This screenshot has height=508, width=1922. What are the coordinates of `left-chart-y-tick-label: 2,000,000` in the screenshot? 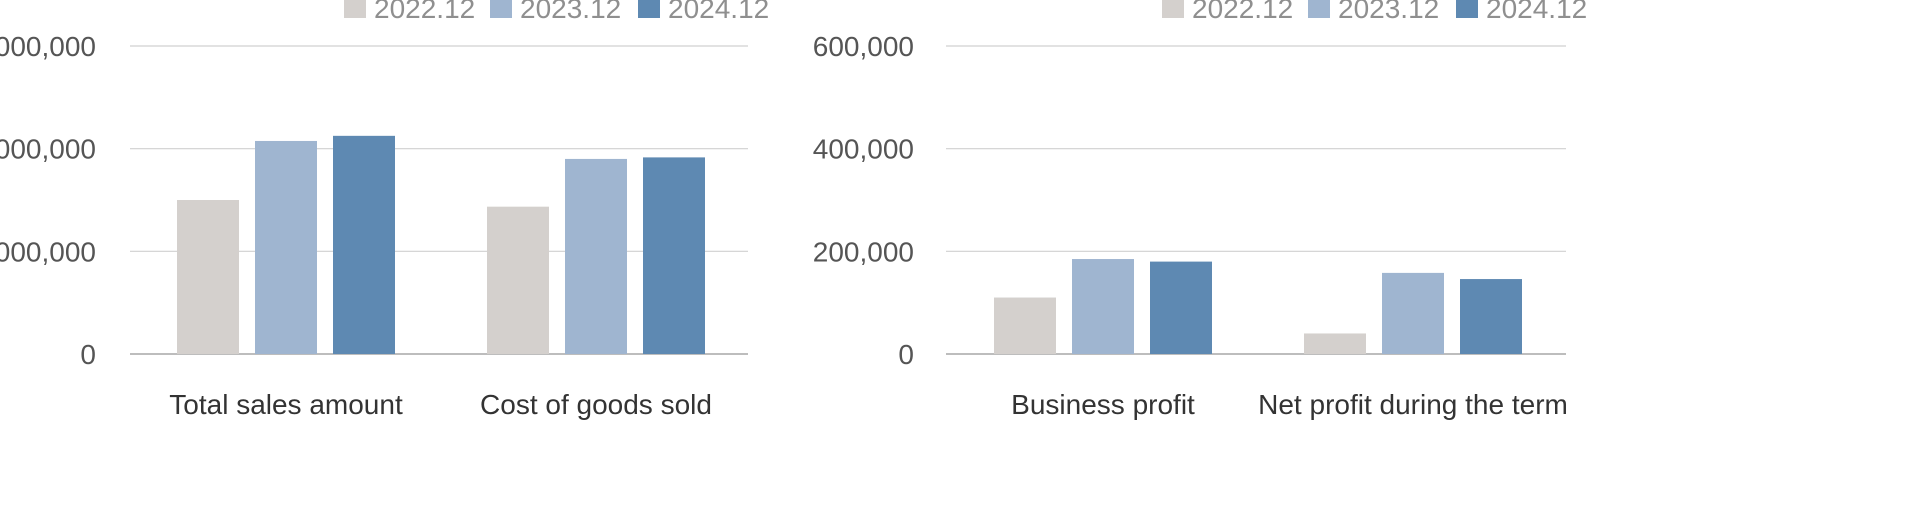 It's located at (48, 251).